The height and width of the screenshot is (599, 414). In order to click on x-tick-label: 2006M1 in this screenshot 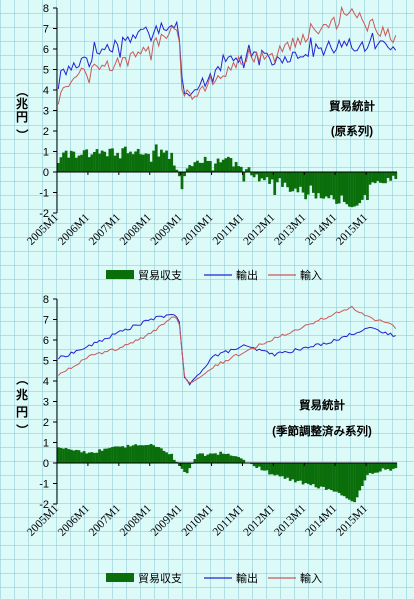, I will do `click(74, 520)`.